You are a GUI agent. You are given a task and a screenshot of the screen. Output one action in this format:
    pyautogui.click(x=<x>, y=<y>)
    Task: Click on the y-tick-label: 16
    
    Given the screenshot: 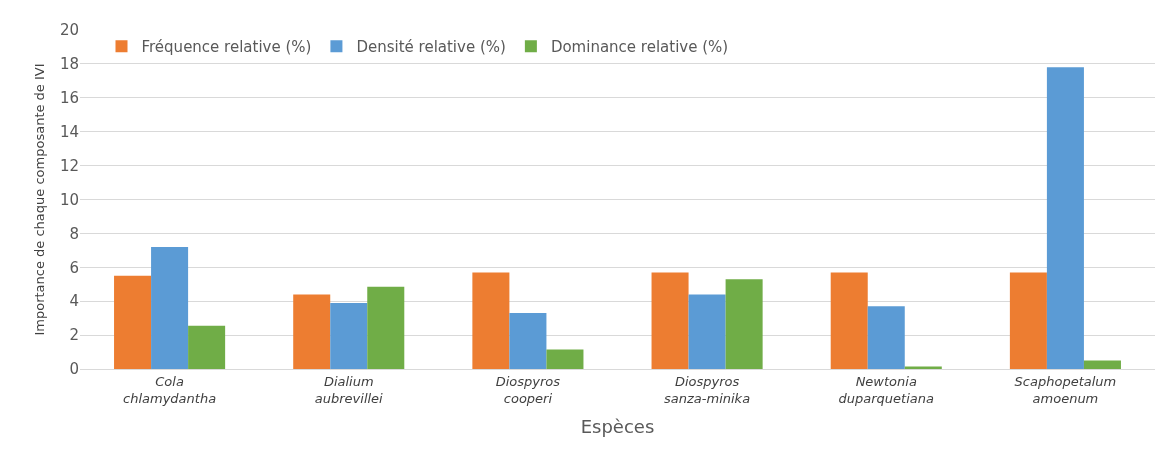 What is the action you would take?
    pyautogui.click(x=69, y=98)
    